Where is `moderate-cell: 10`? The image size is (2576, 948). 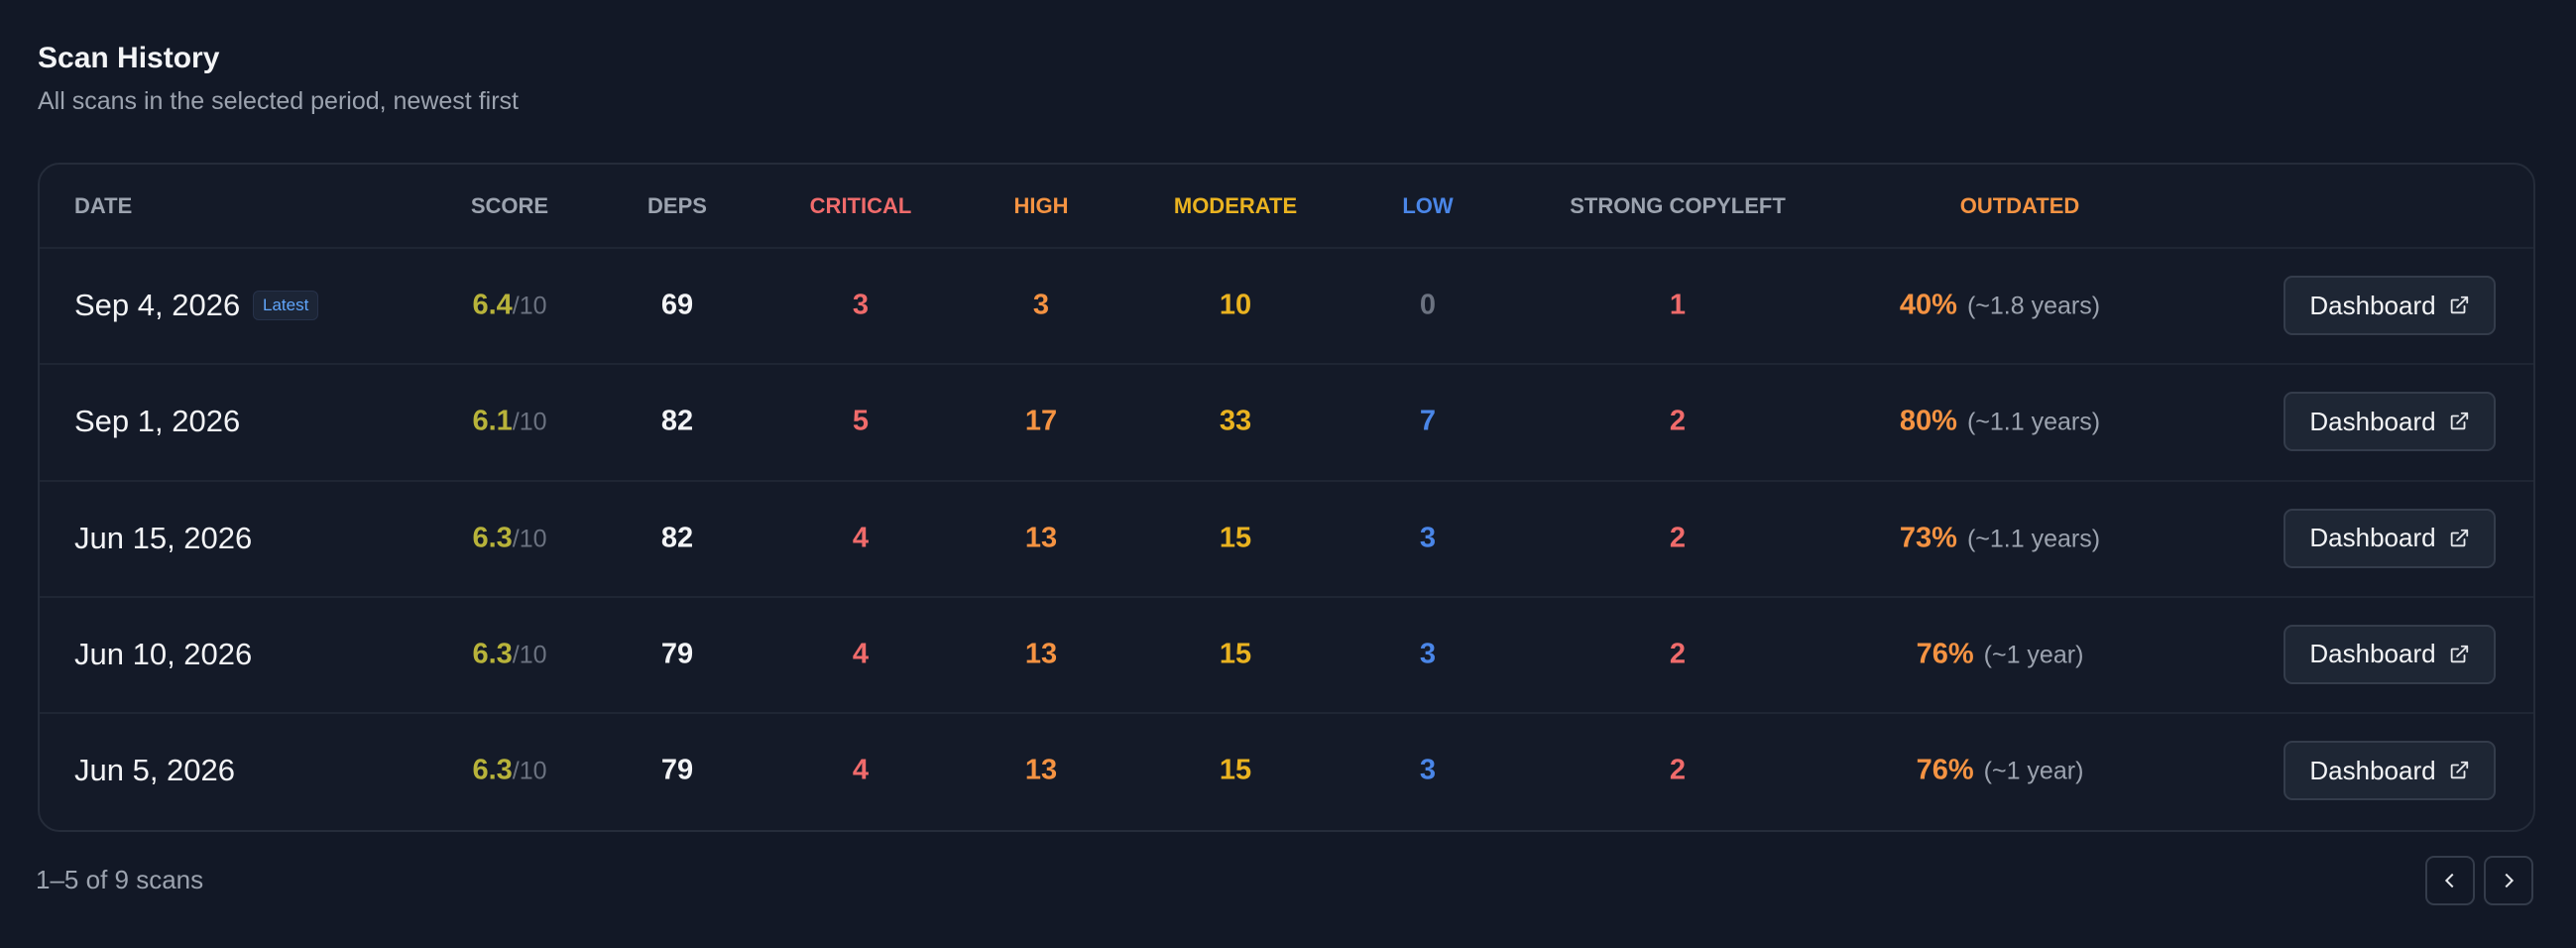 moderate-cell: 10 is located at coordinates (1235, 306).